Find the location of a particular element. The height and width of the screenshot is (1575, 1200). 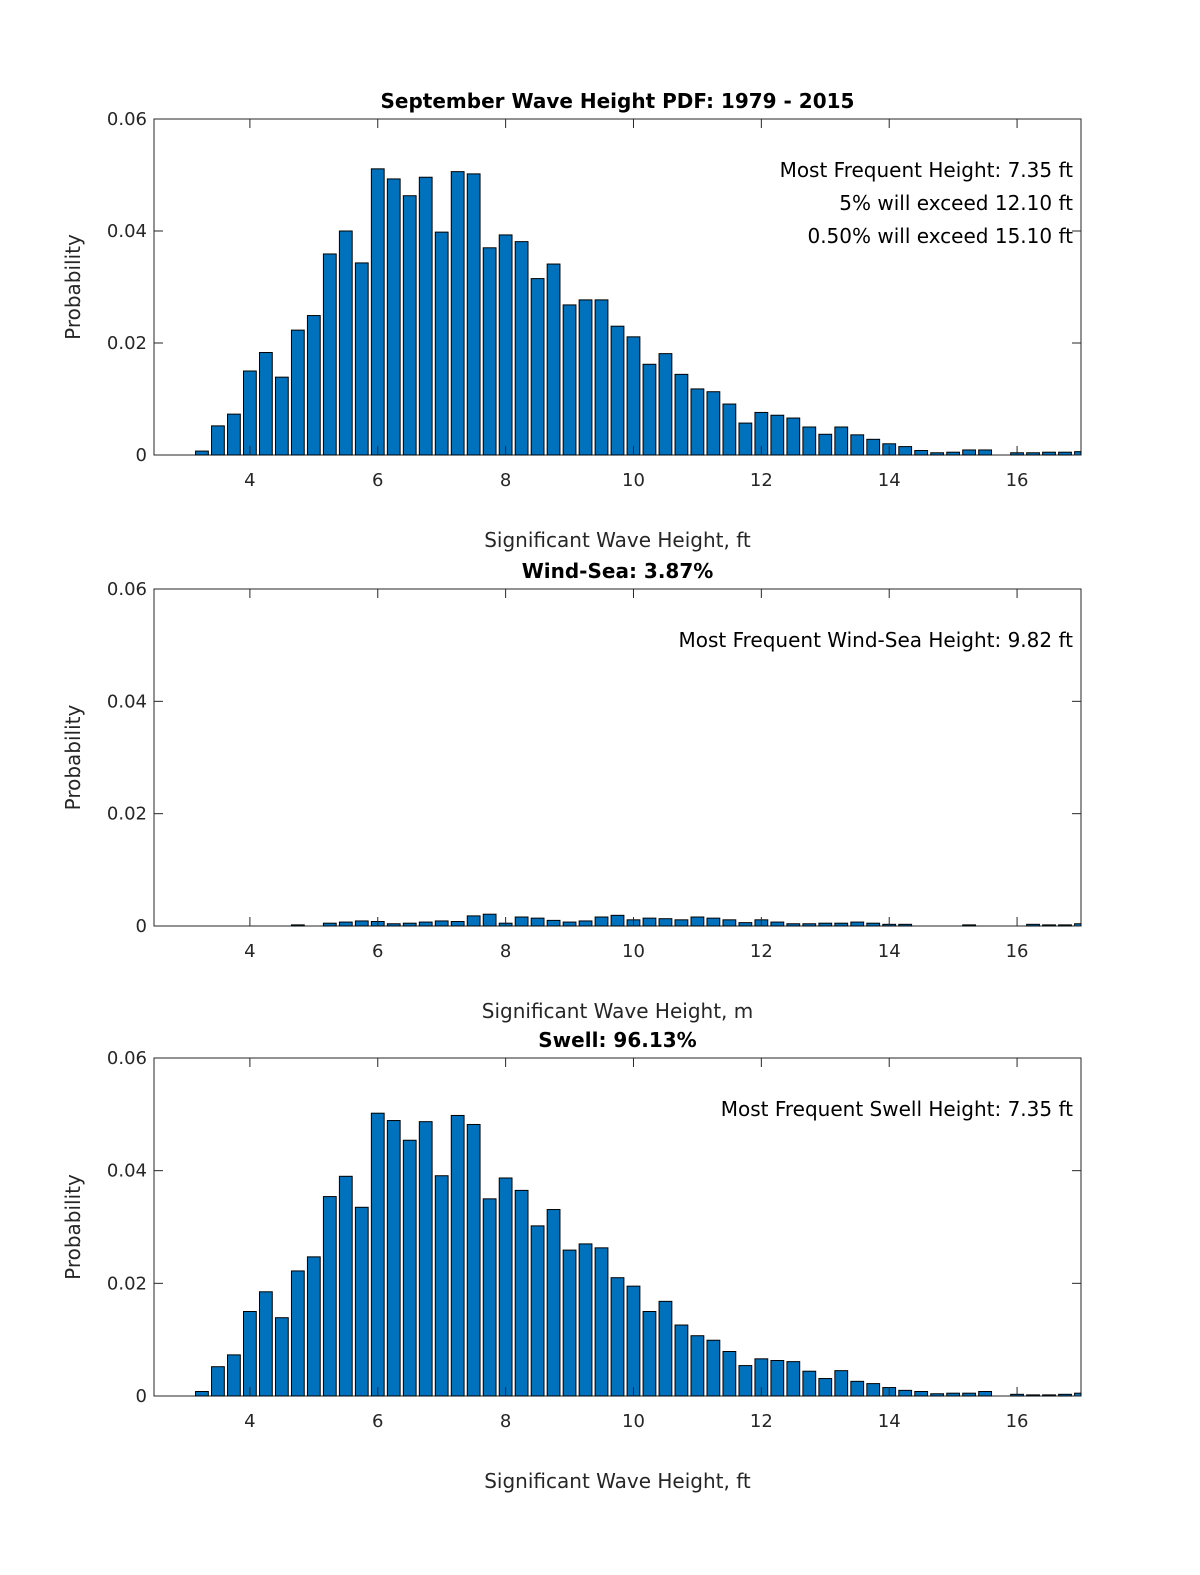

x-axis-label: Significant Wave Height, m is located at coordinates (617, 1011).